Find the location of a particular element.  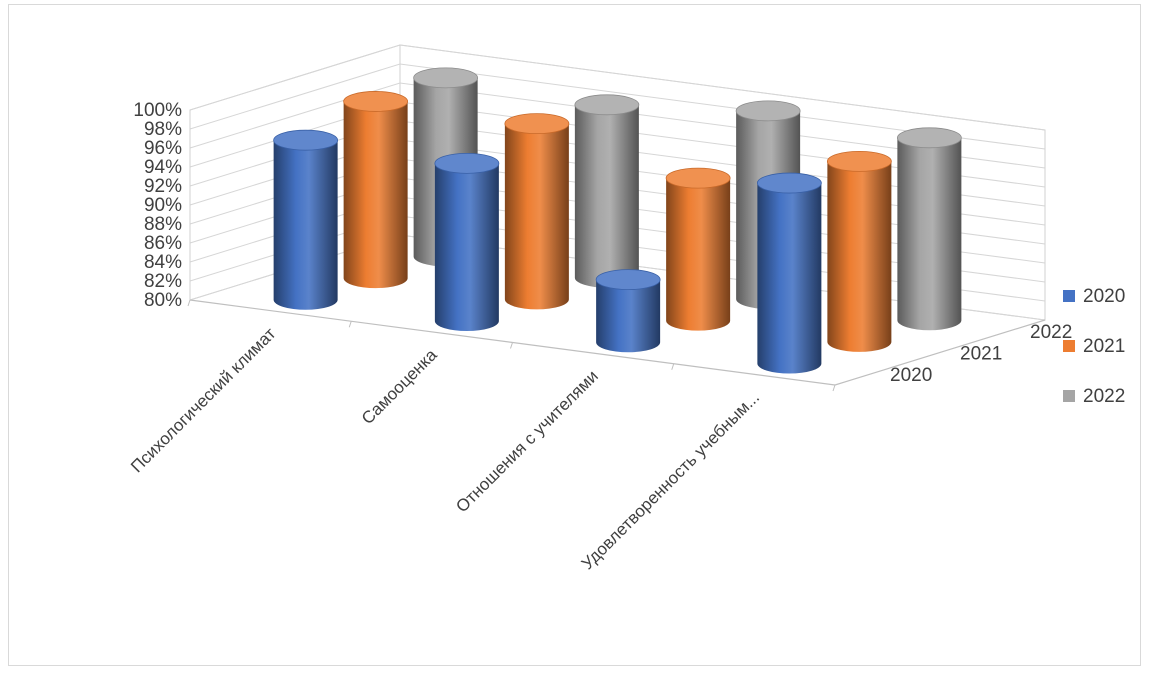

y-axis-ticks: 100%98%96%94%92%90%88%86%84%82%80% is located at coordinates (157, 205).